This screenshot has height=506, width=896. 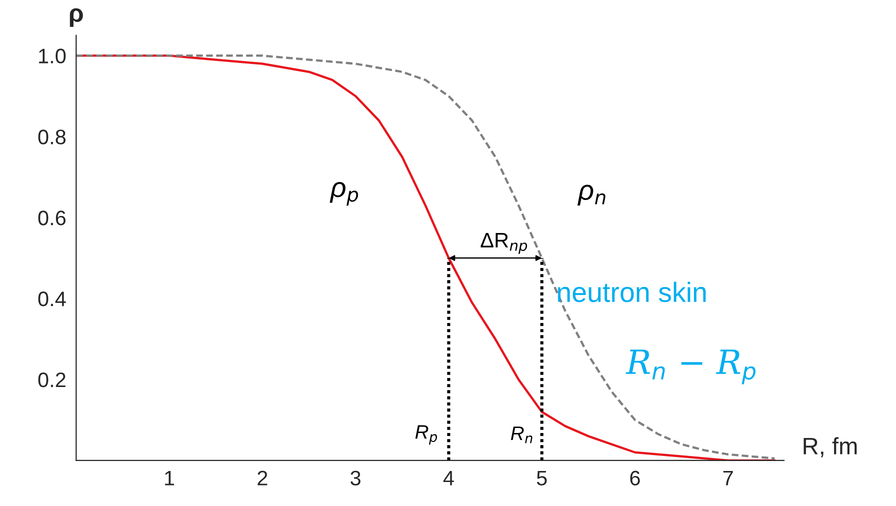 What do you see at coordinates (52, 380) in the screenshot?
I see `y-tick-label: 0.2` at bounding box center [52, 380].